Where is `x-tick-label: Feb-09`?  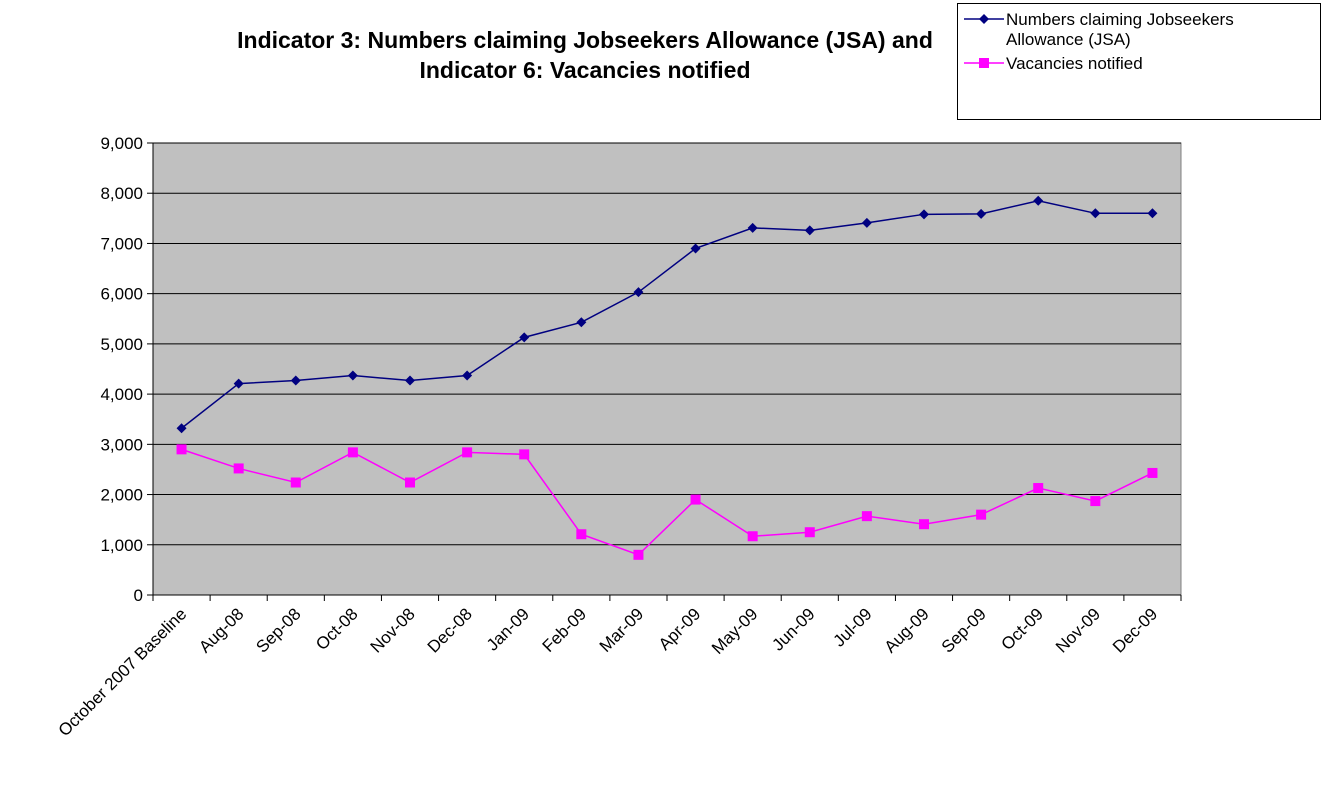 x-tick-label: Feb-09 is located at coordinates (565, 630).